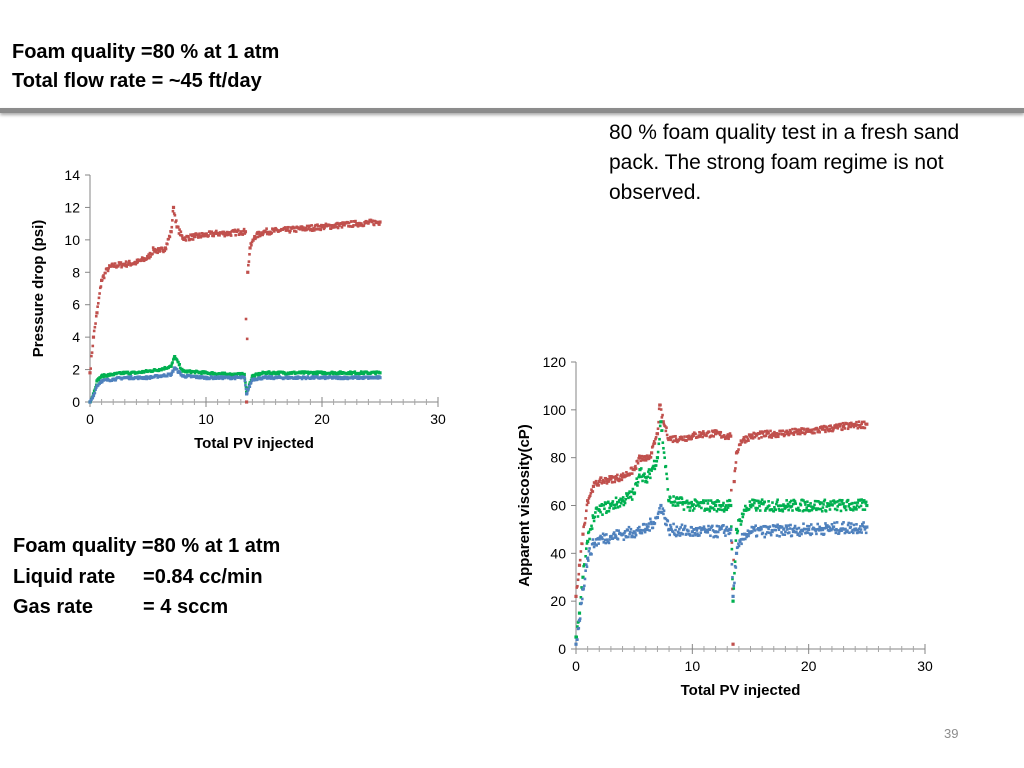 Image resolution: width=1024 pixels, height=768 pixels. I want to click on y-tick-label: 4, so click(76, 337).